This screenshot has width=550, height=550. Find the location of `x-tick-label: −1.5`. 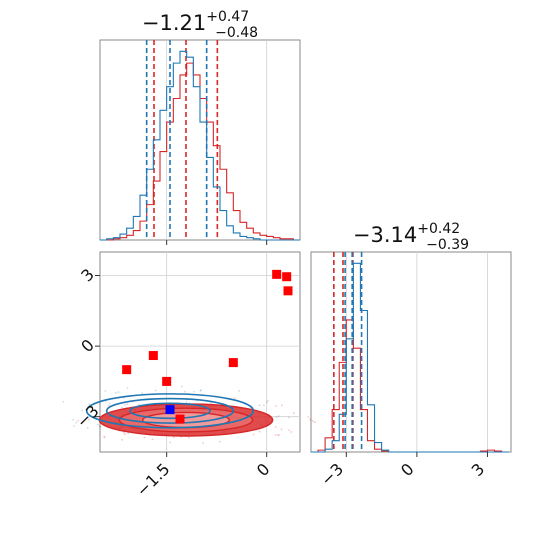

x-tick-label: −1.5 is located at coordinates (153, 479).